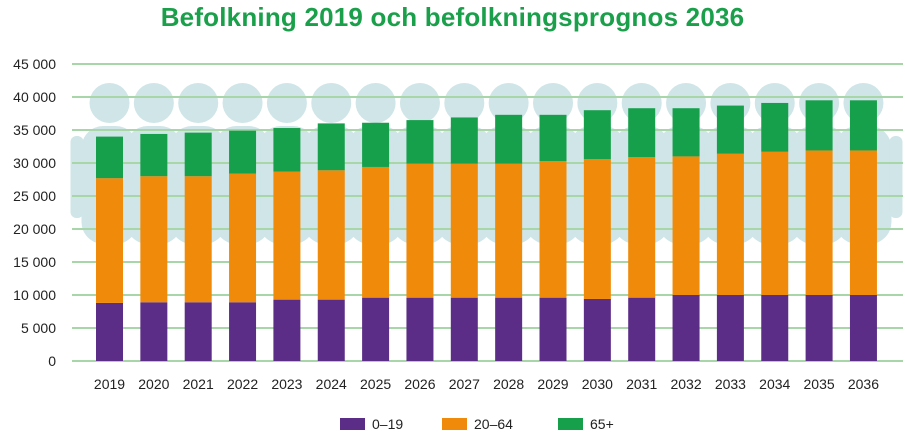 The height and width of the screenshot is (434, 905). I want to click on legend: 0–19 20–64 65+, so click(477, 424).